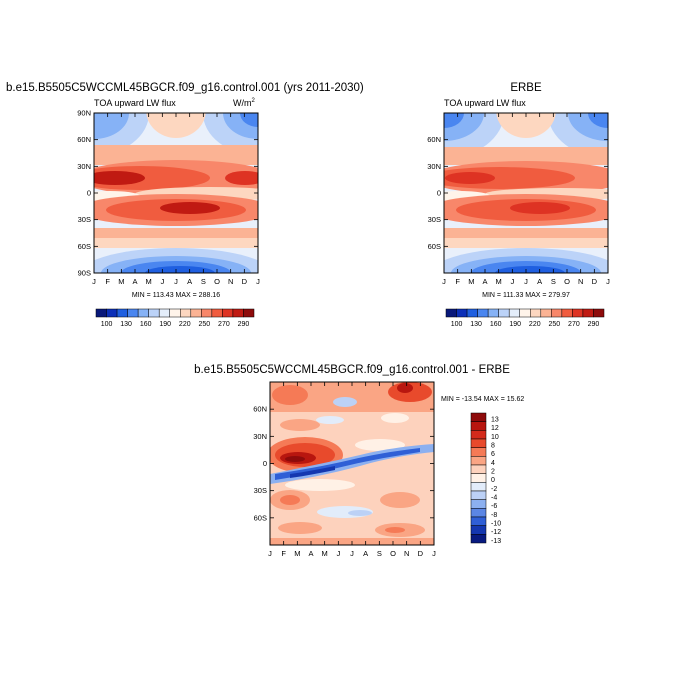 This screenshot has width=700, height=700. What do you see at coordinates (352, 463) in the screenshot?
I see `panel-diff-field` at bounding box center [352, 463].